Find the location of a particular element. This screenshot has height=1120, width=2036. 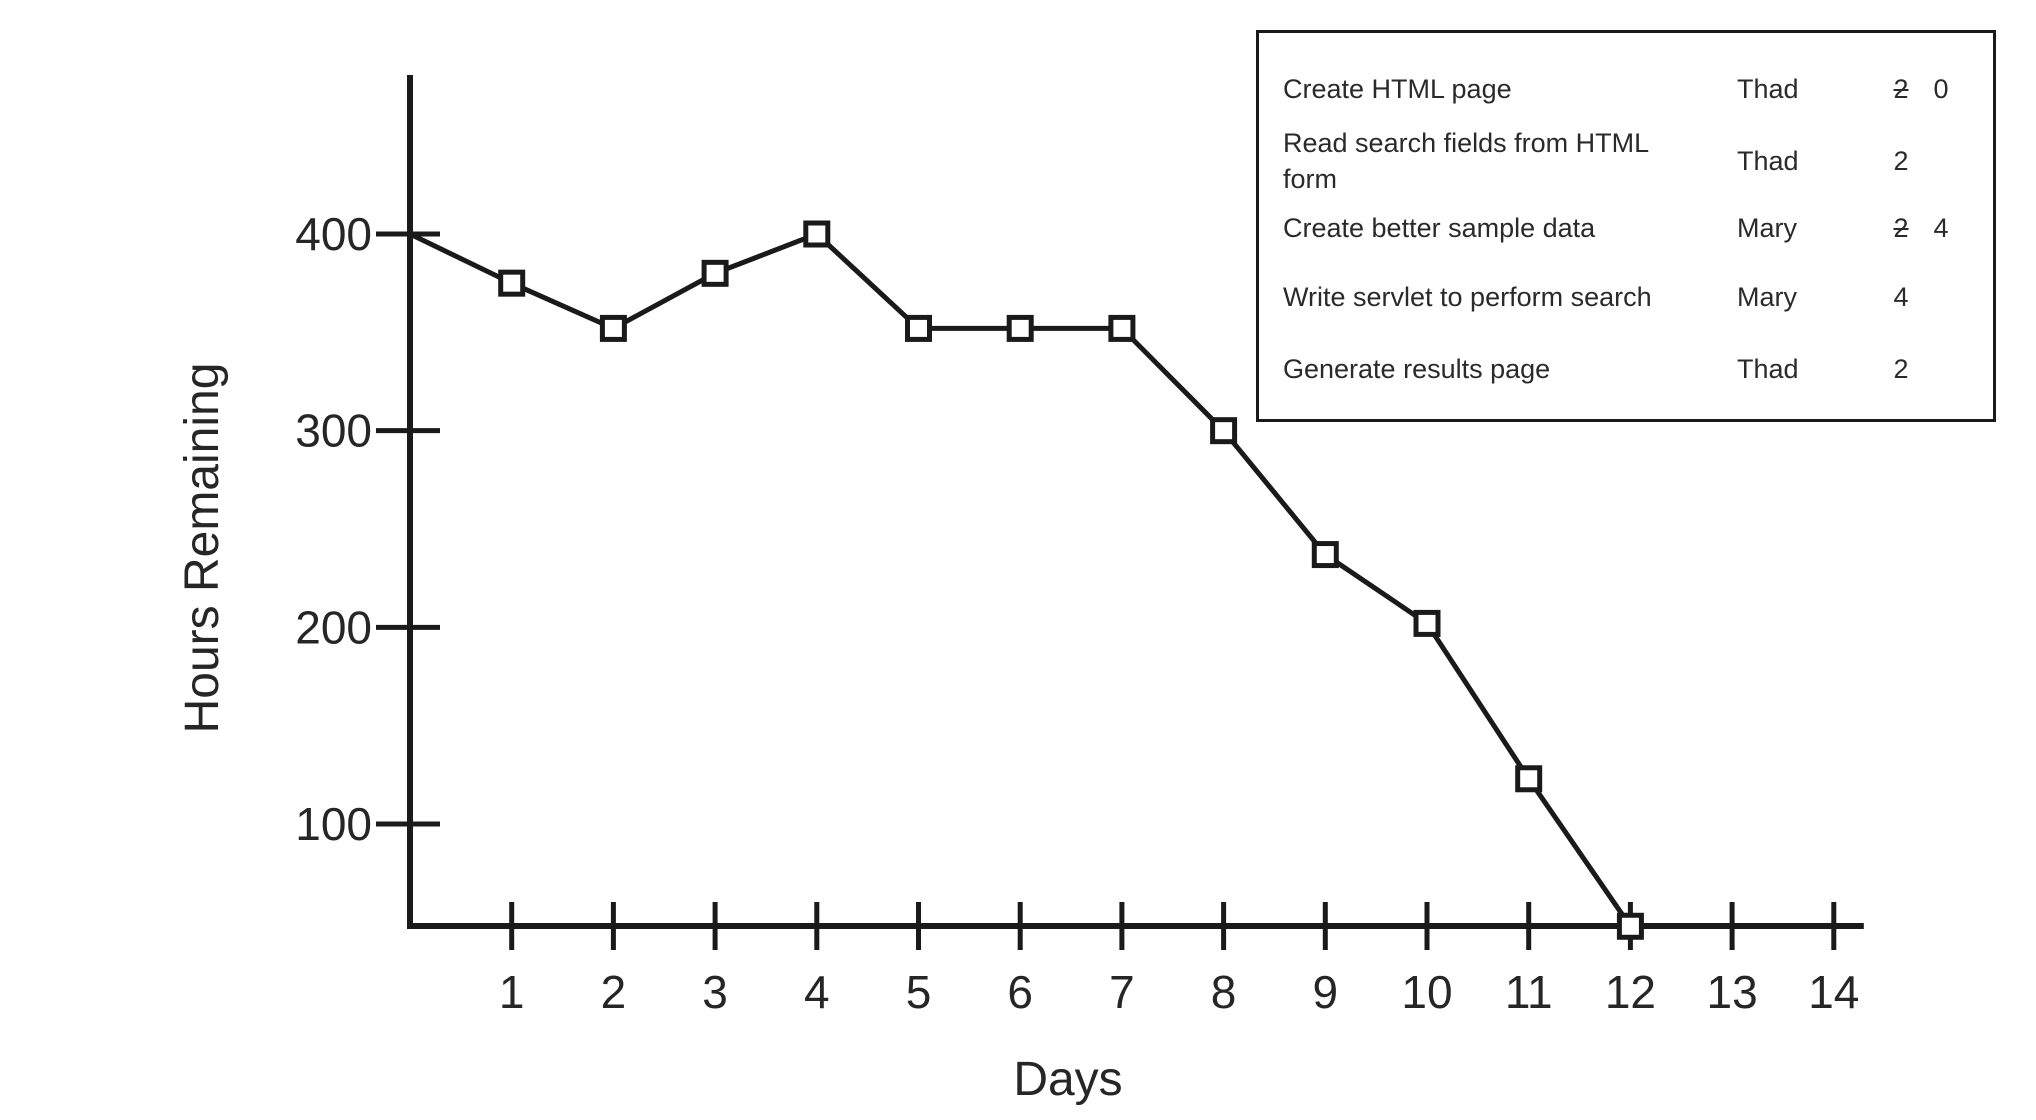

x-tick-label-13: 13 is located at coordinates (1732, 992).